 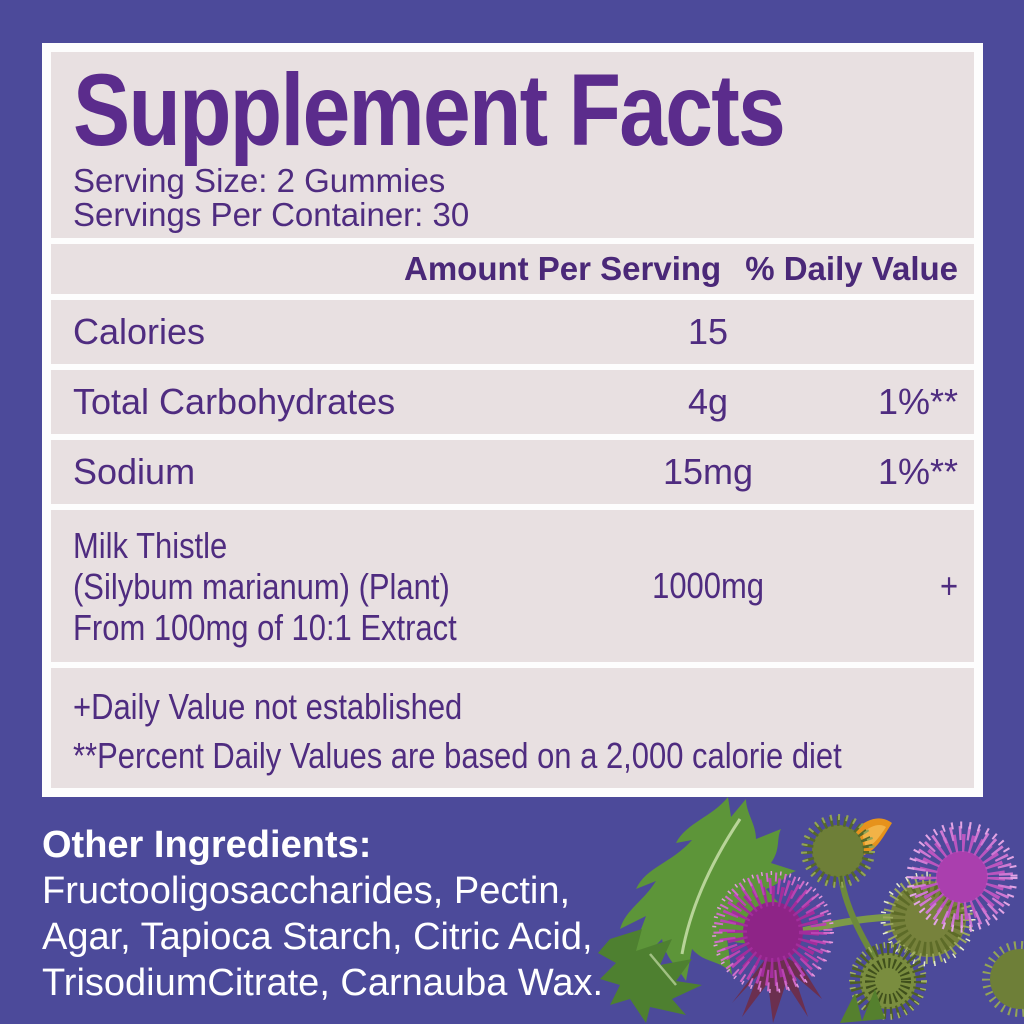 What do you see at coordinates (708, 471) in the screenshot?
I see `nutrient-amount: 15mg` at bounding box center [708, 471].